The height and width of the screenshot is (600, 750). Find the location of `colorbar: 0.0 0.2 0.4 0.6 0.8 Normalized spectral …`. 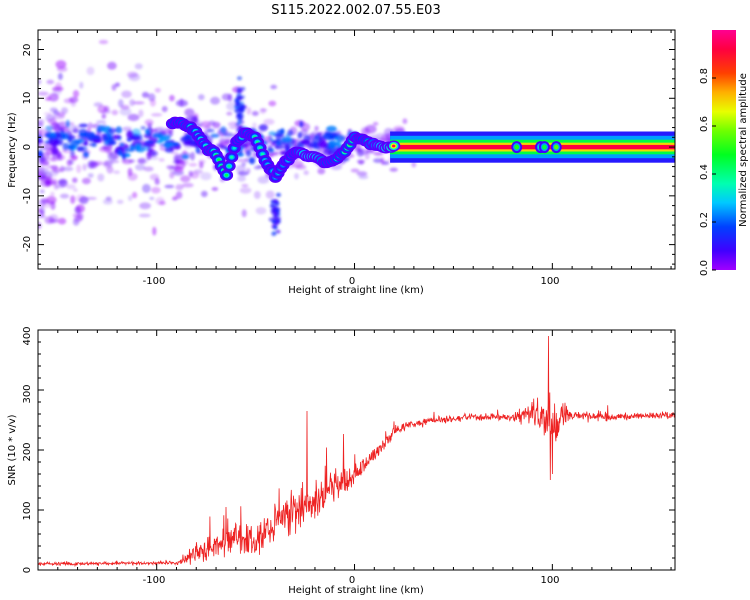

colorbar: 0.0 0.2 0.4 0.6 0.8 Normalized spectral … is located at coordinates (724, 153).